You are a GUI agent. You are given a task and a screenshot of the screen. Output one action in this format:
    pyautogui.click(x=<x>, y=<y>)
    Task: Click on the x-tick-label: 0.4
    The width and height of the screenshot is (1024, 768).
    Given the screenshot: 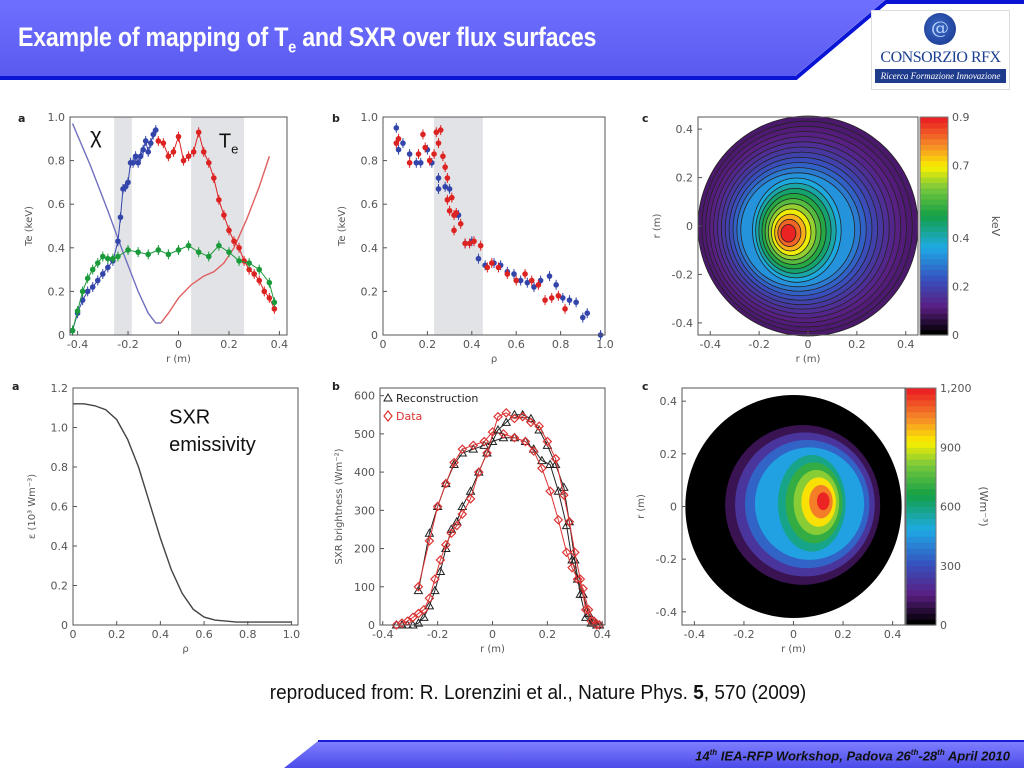 What is the action you would take?
    pyautogui.click(x=906, y=344)
    